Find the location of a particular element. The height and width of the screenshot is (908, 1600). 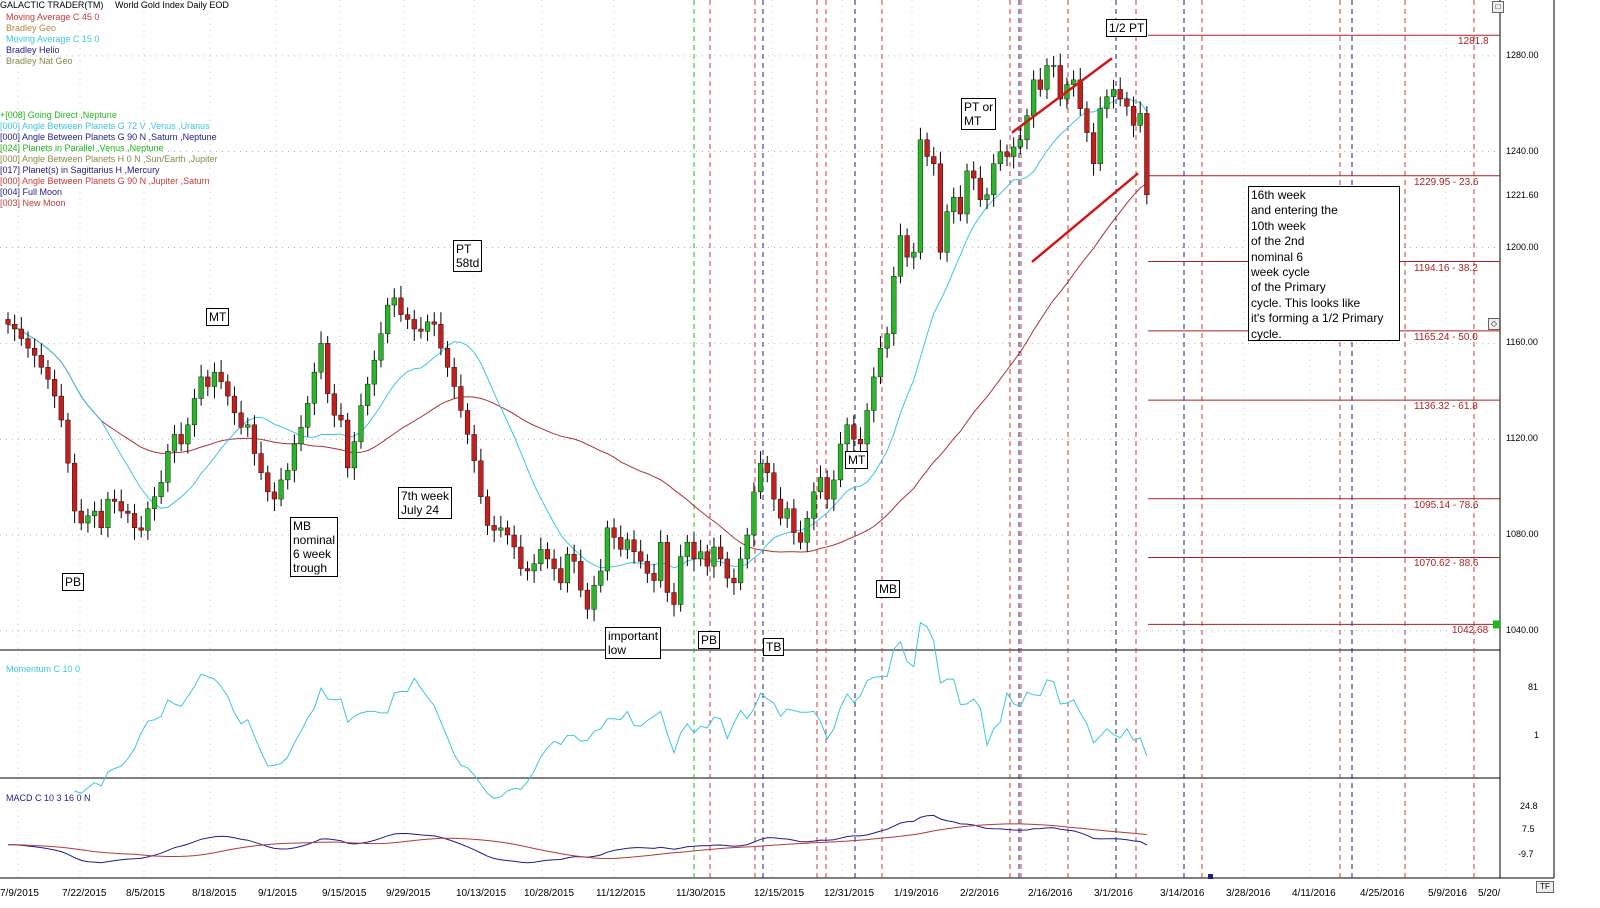

fib-label: 1229.95 - 23.6 is located at coordinates (1446, 182).